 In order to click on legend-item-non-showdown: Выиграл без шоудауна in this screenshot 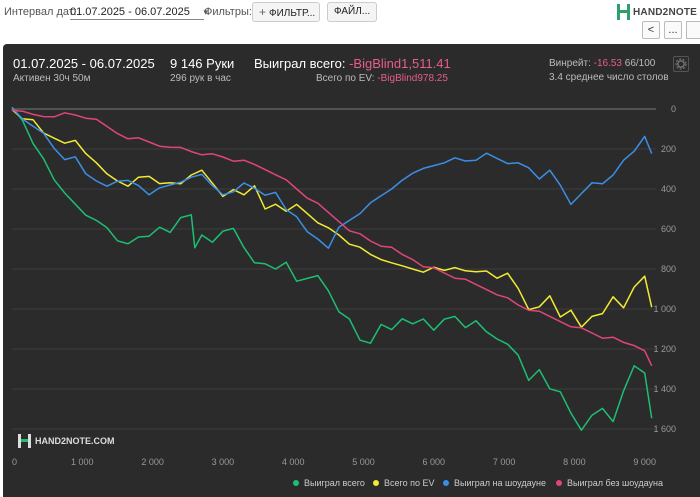, I will do `click(609, 483)`.